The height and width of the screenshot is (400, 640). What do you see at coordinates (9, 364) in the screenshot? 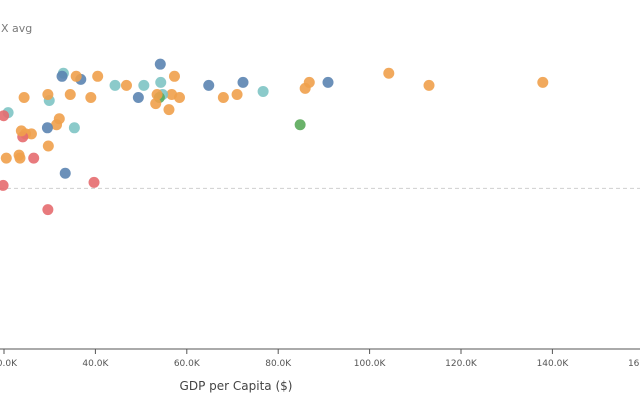
I see `x-tick-label: 20.0K` at bounding box center [9, 364].